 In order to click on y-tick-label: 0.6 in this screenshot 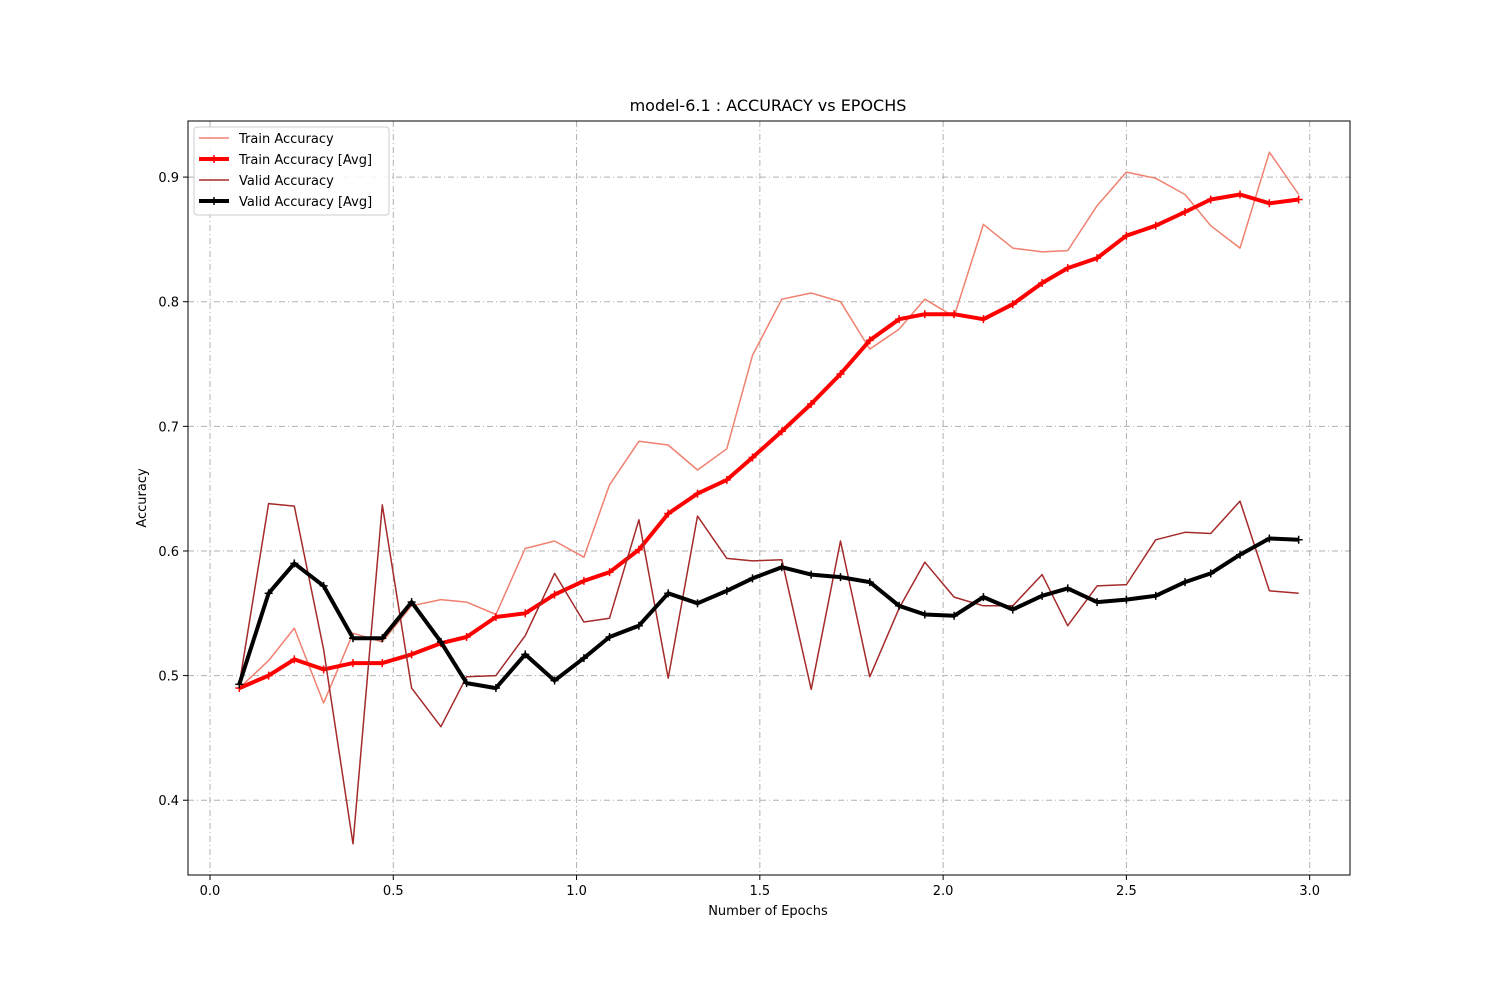, I will do `click(168, 552)`.